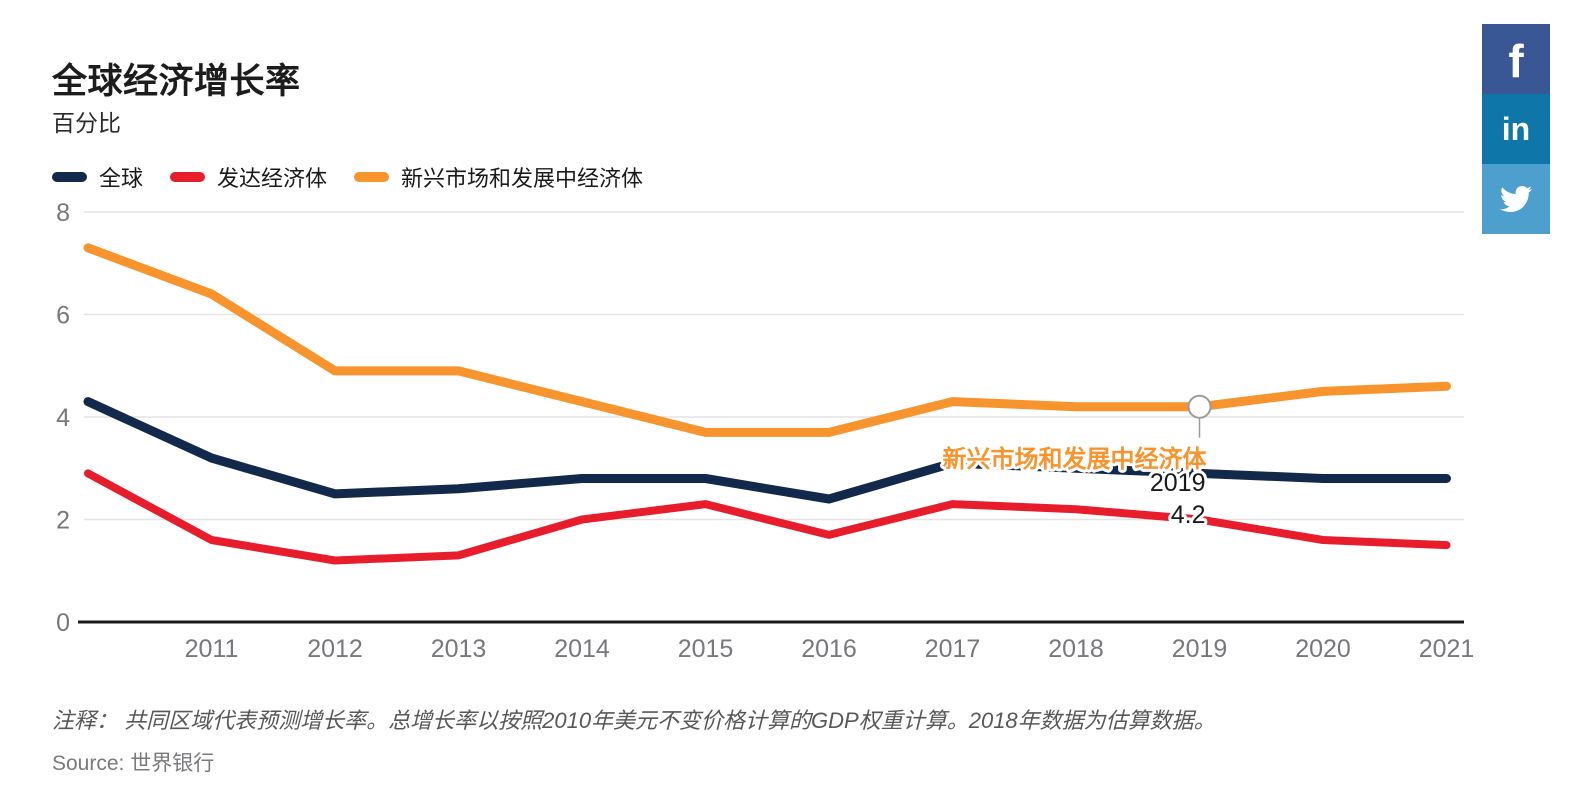 The width and height of the screenshot is (1594, 800). What do you see at coordinates (121, 178) in the screenshot?
I see `legend-label-global: 全球` at bounding box center [121, 178].